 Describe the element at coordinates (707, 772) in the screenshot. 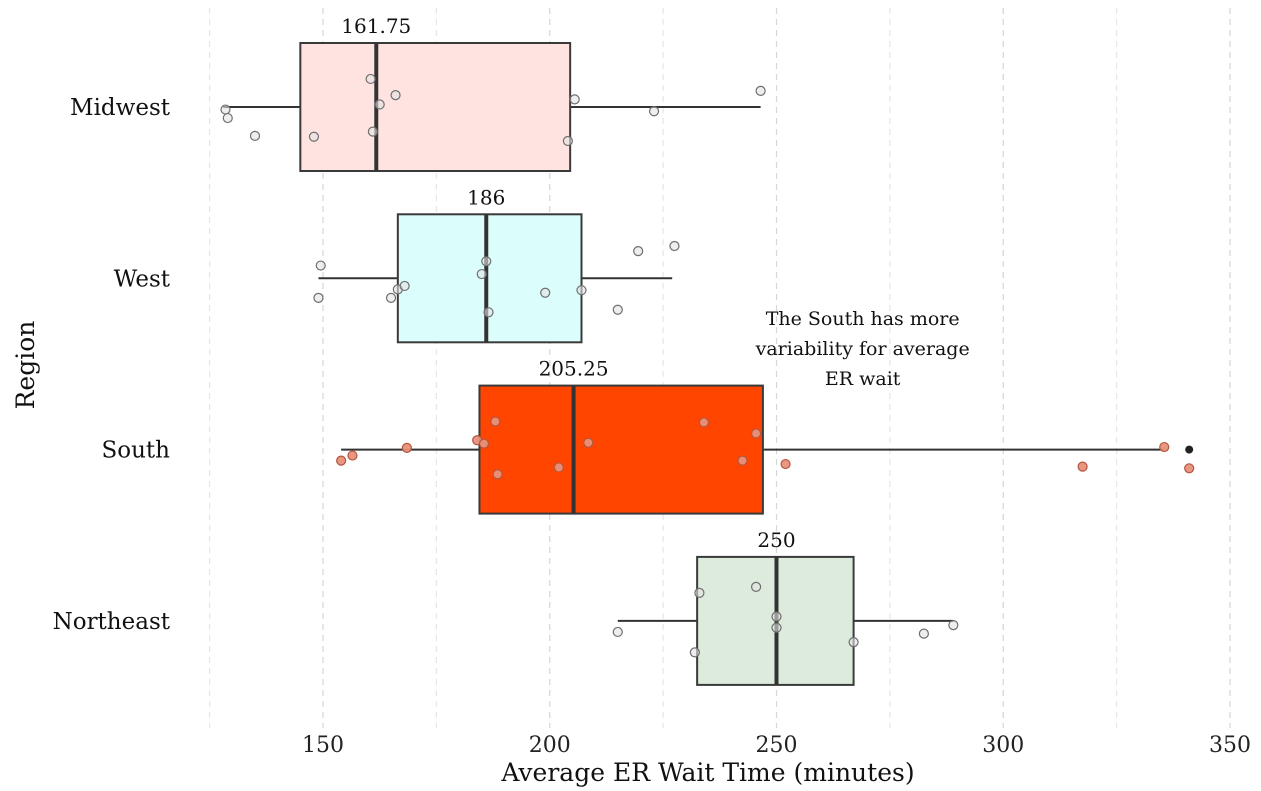

I see `x-axis-title: Average ER Wait Time (minutes)` at that location.